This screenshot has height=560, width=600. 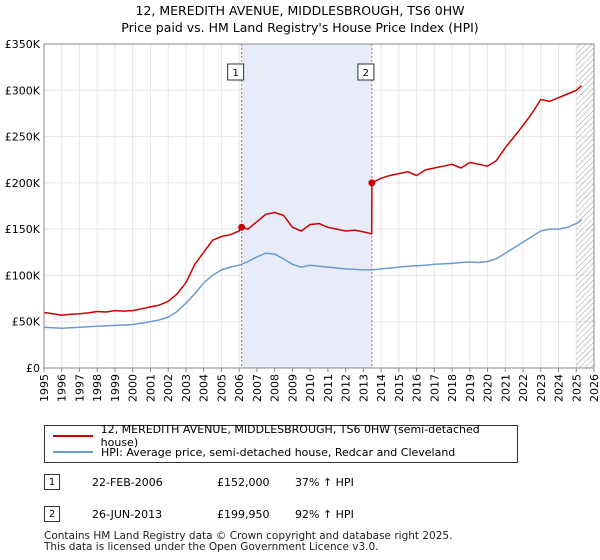 What do you see at coordinates (243, 514) in the screenshot?
I see `sale-price: £199,950` at bounding box center [243, 514].